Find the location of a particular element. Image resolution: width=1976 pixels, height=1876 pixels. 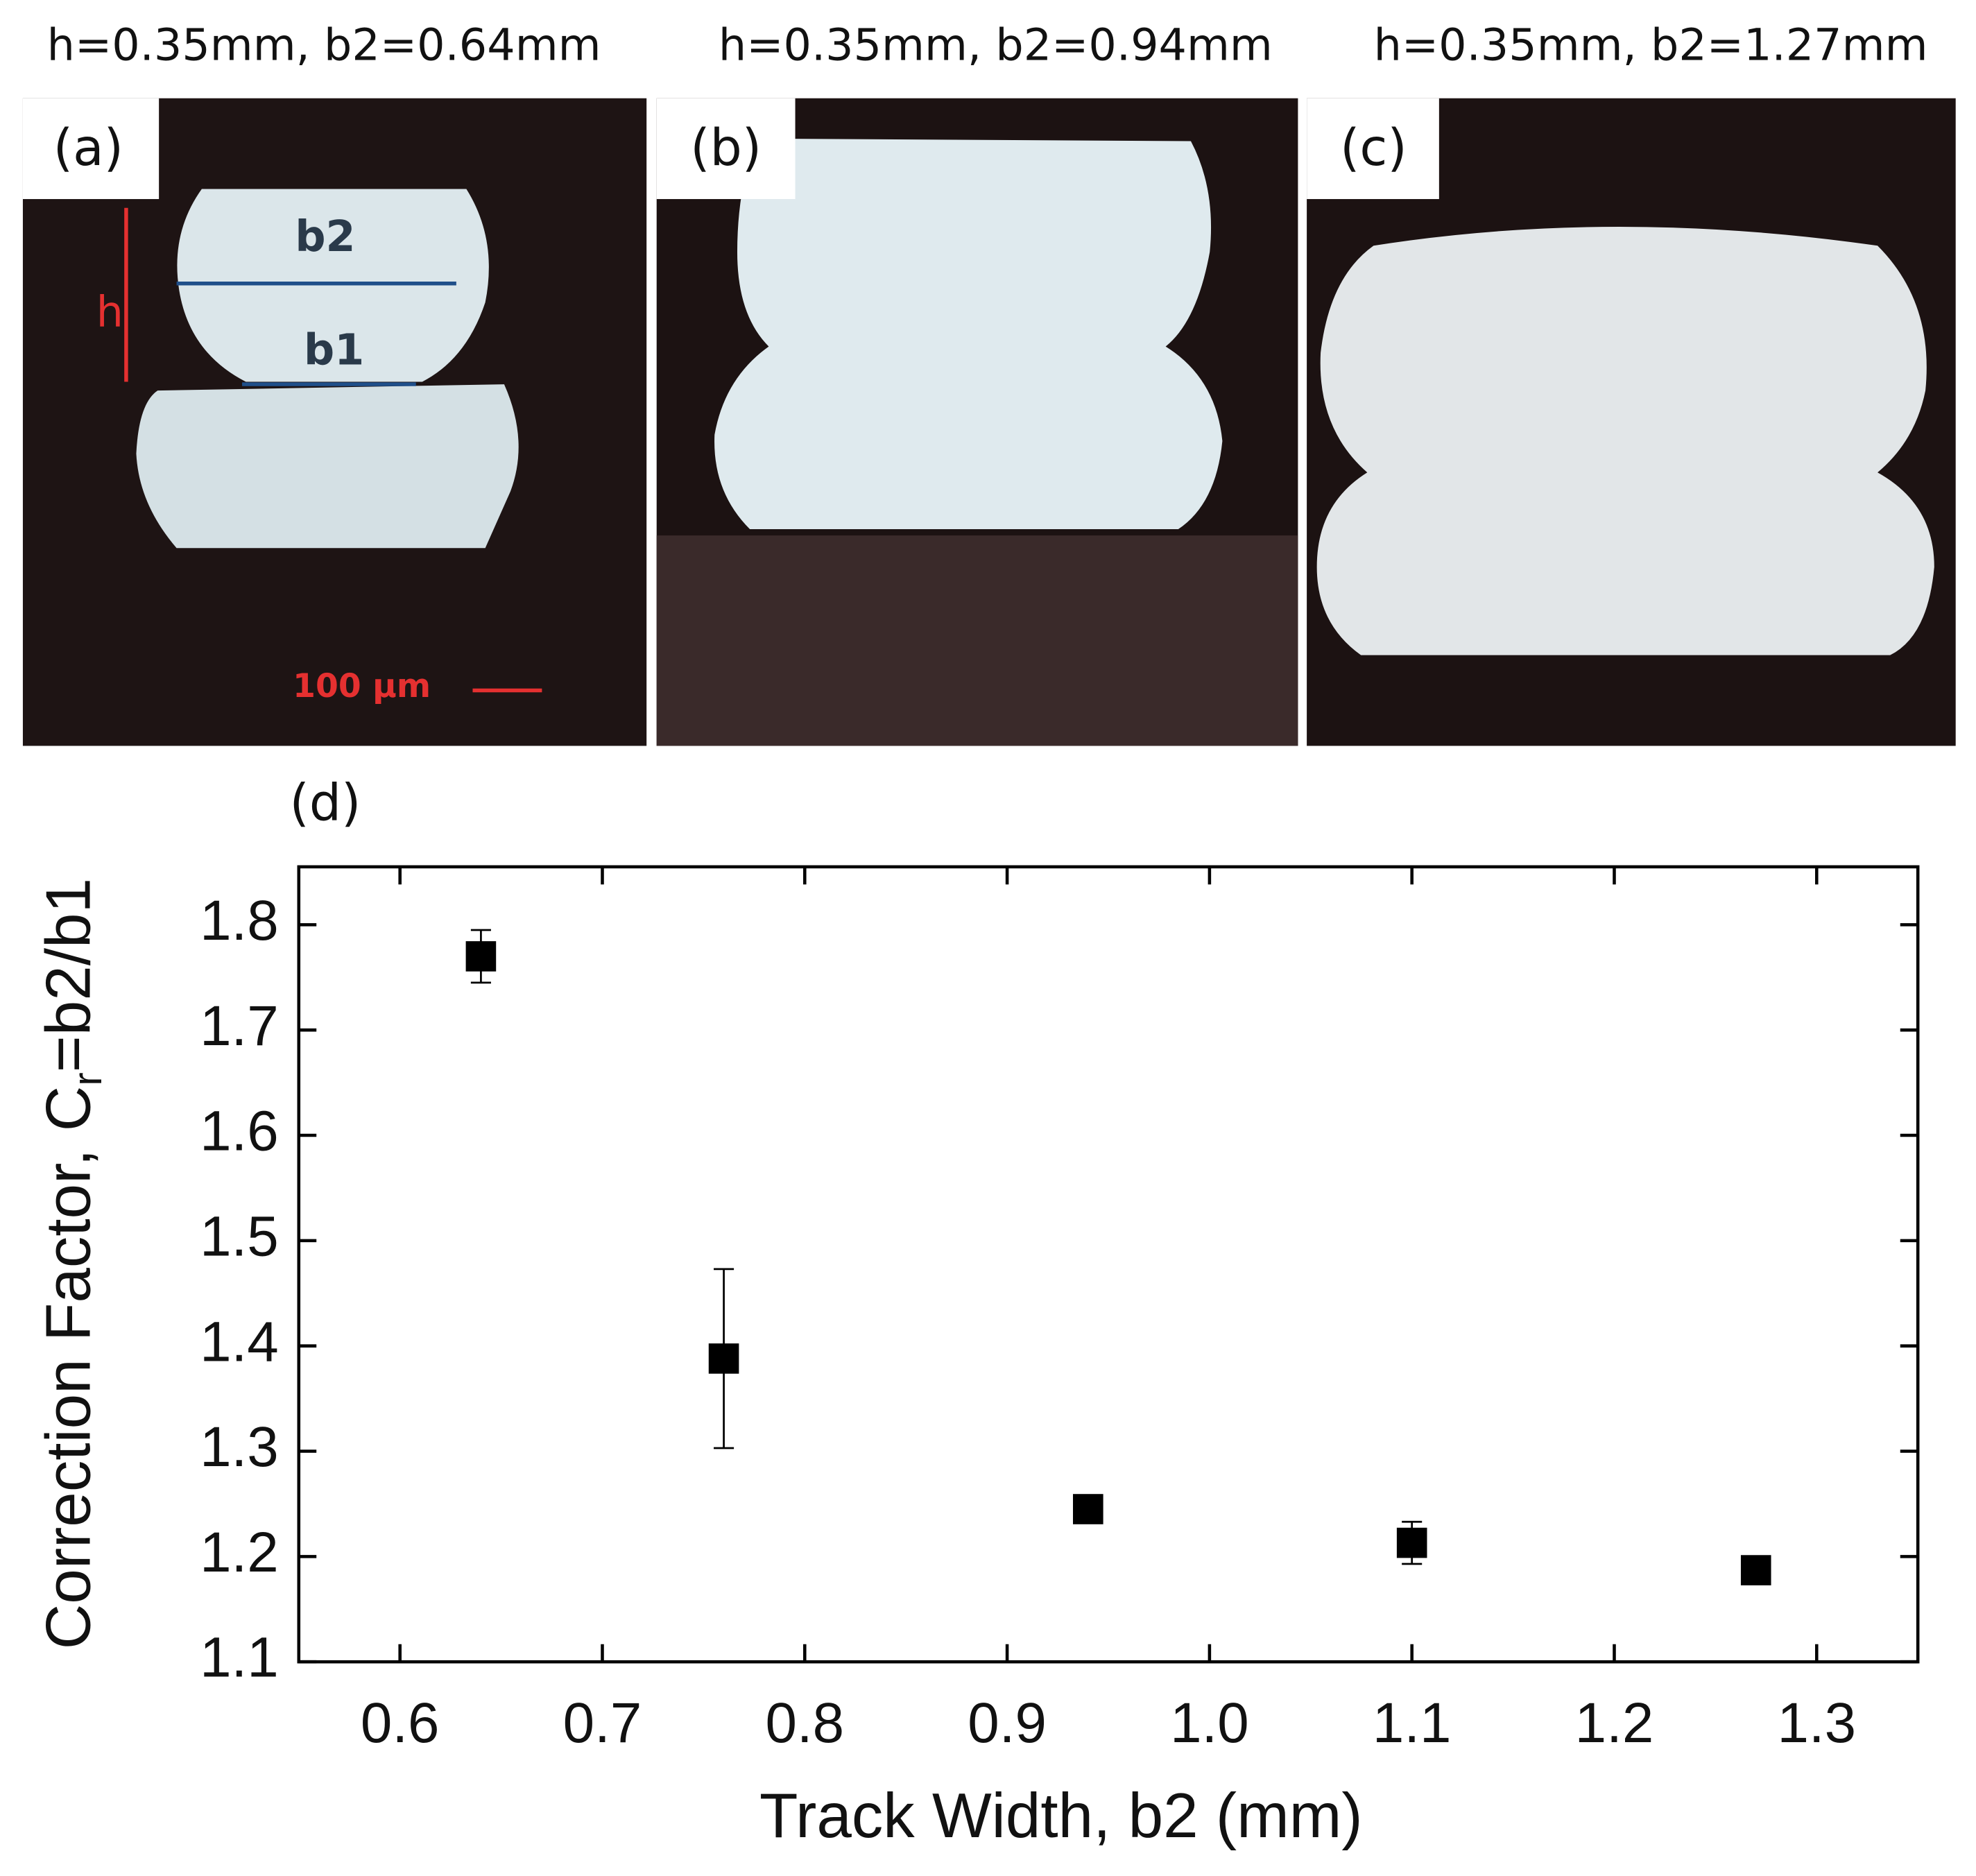

photo-b is located at coordinates (977, 422).